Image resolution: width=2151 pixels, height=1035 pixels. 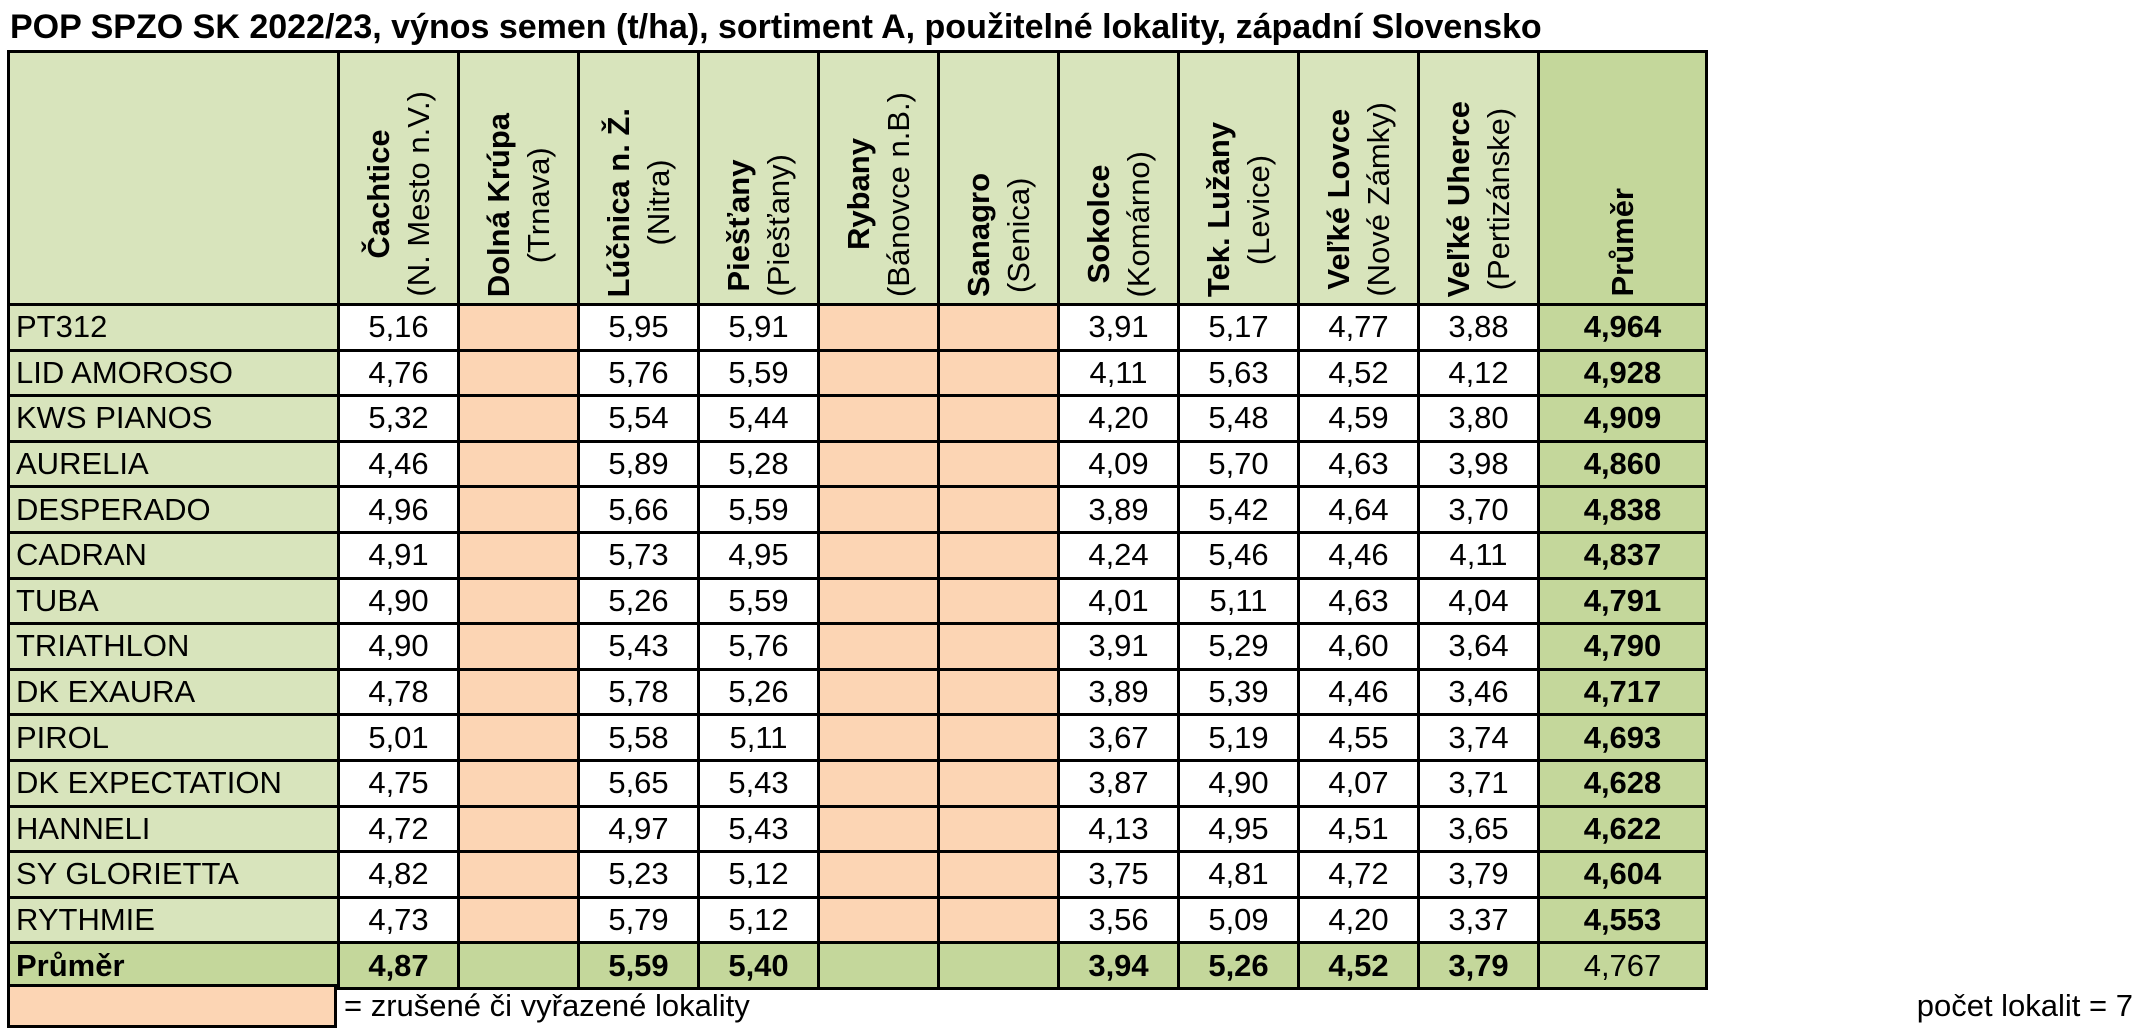 I want to click on yield-cell: 4,97, so click(x=638, y=829).